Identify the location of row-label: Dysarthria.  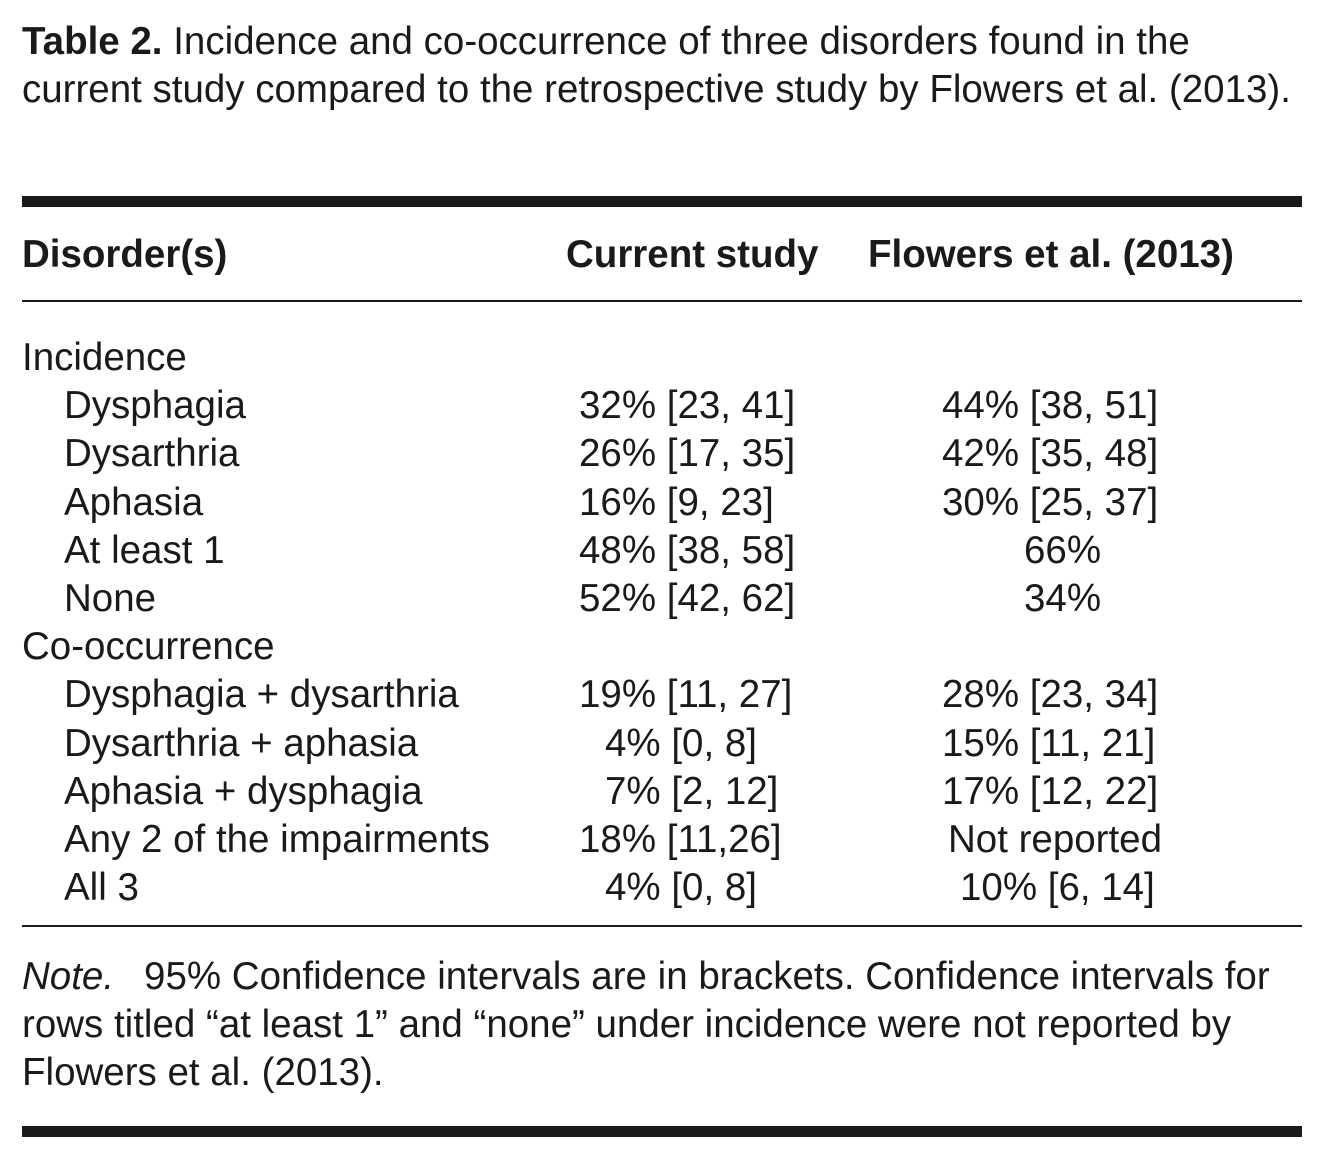
(152, 454).